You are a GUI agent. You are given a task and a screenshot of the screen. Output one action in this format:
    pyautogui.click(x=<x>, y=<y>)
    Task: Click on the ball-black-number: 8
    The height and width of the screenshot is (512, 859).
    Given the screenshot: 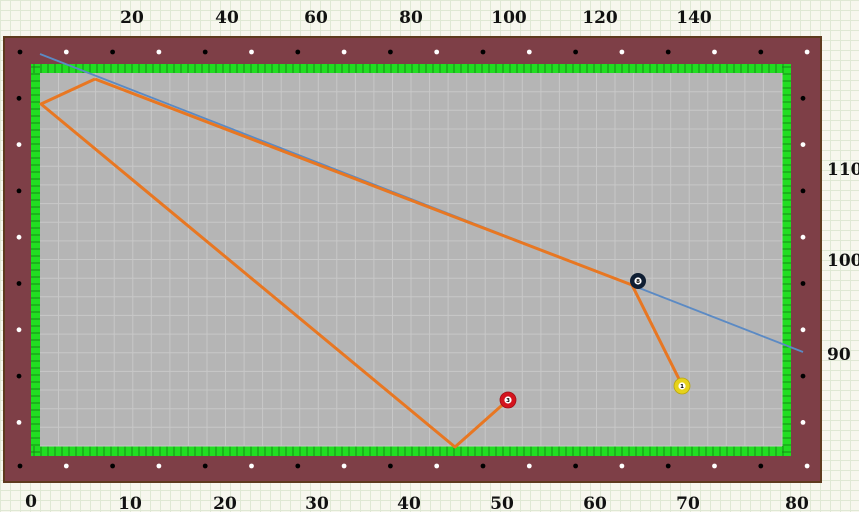 What is the action you would take?
    pyautogui.click(x=638, y=282)
    